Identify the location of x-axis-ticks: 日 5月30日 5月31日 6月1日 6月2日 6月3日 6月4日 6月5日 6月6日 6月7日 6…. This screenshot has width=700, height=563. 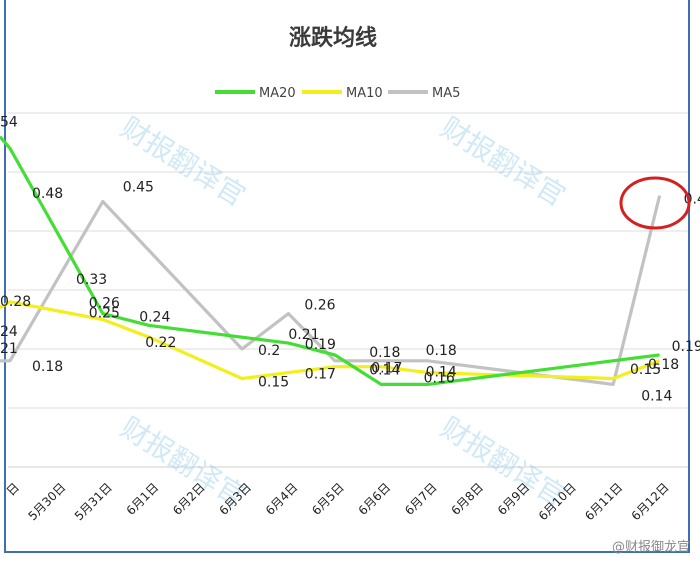
(338, 501).